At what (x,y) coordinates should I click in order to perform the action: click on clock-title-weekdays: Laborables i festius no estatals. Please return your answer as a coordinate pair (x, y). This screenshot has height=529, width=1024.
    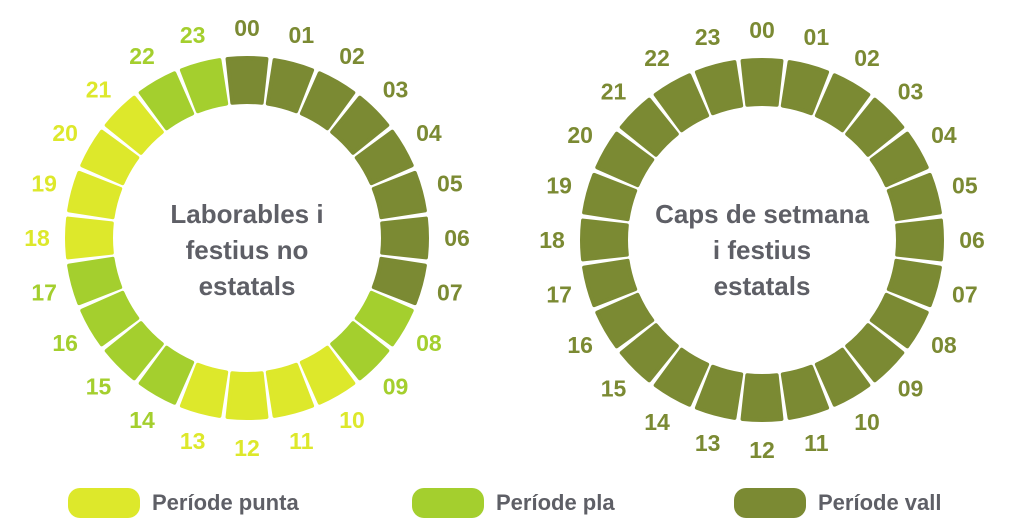
    Looking at the image, I should click on (247, 250).